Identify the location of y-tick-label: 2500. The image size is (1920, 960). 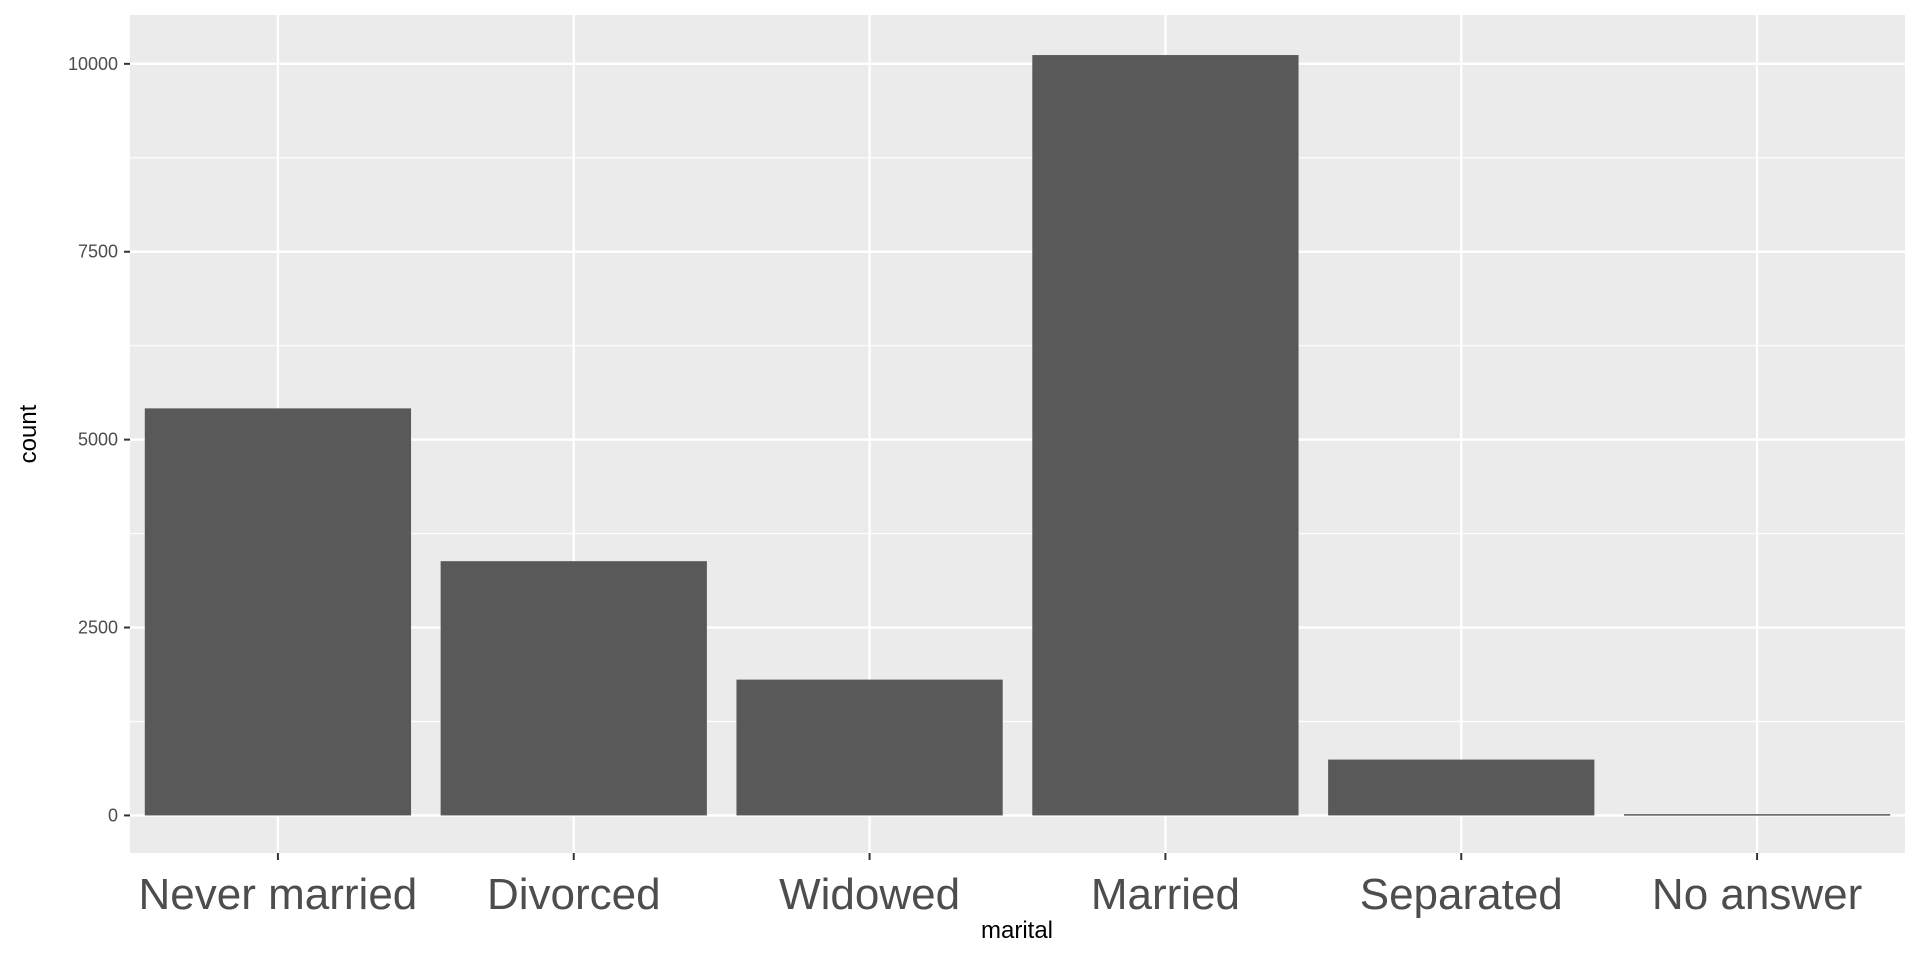
(98, 628).